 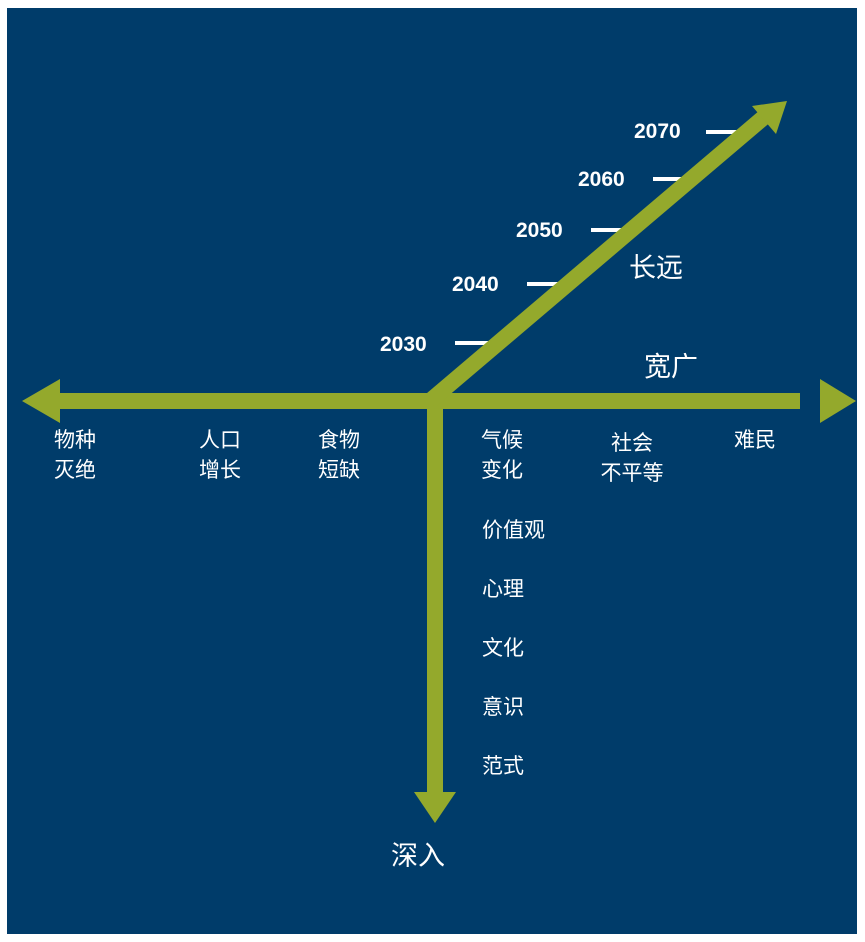 I want to click on breadth-item-label: 人口, so click(x=220, y=440).